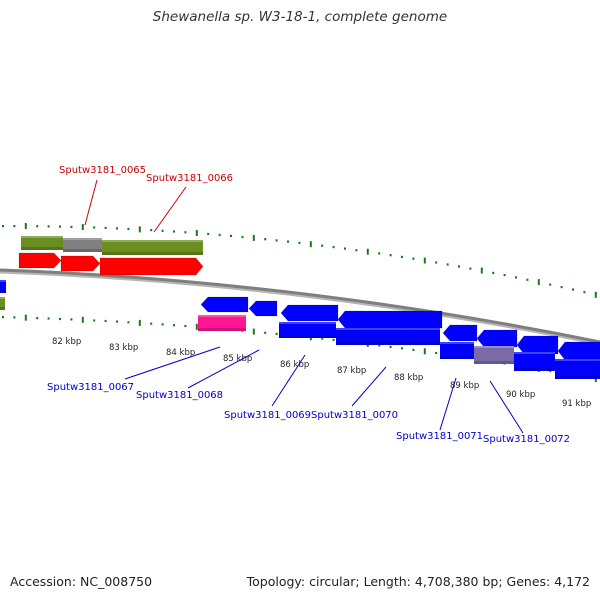 The height and width of the screenshot is (600, 600). I want to click on magenta-feature-block, so click(222, 323).